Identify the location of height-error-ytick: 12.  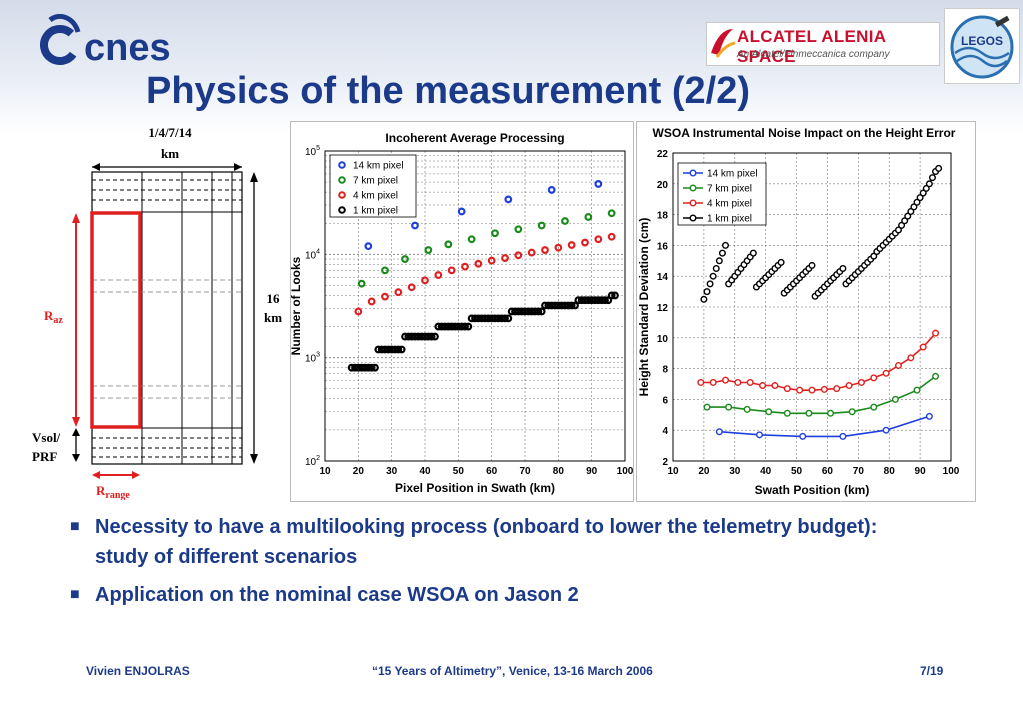
(663, 308).